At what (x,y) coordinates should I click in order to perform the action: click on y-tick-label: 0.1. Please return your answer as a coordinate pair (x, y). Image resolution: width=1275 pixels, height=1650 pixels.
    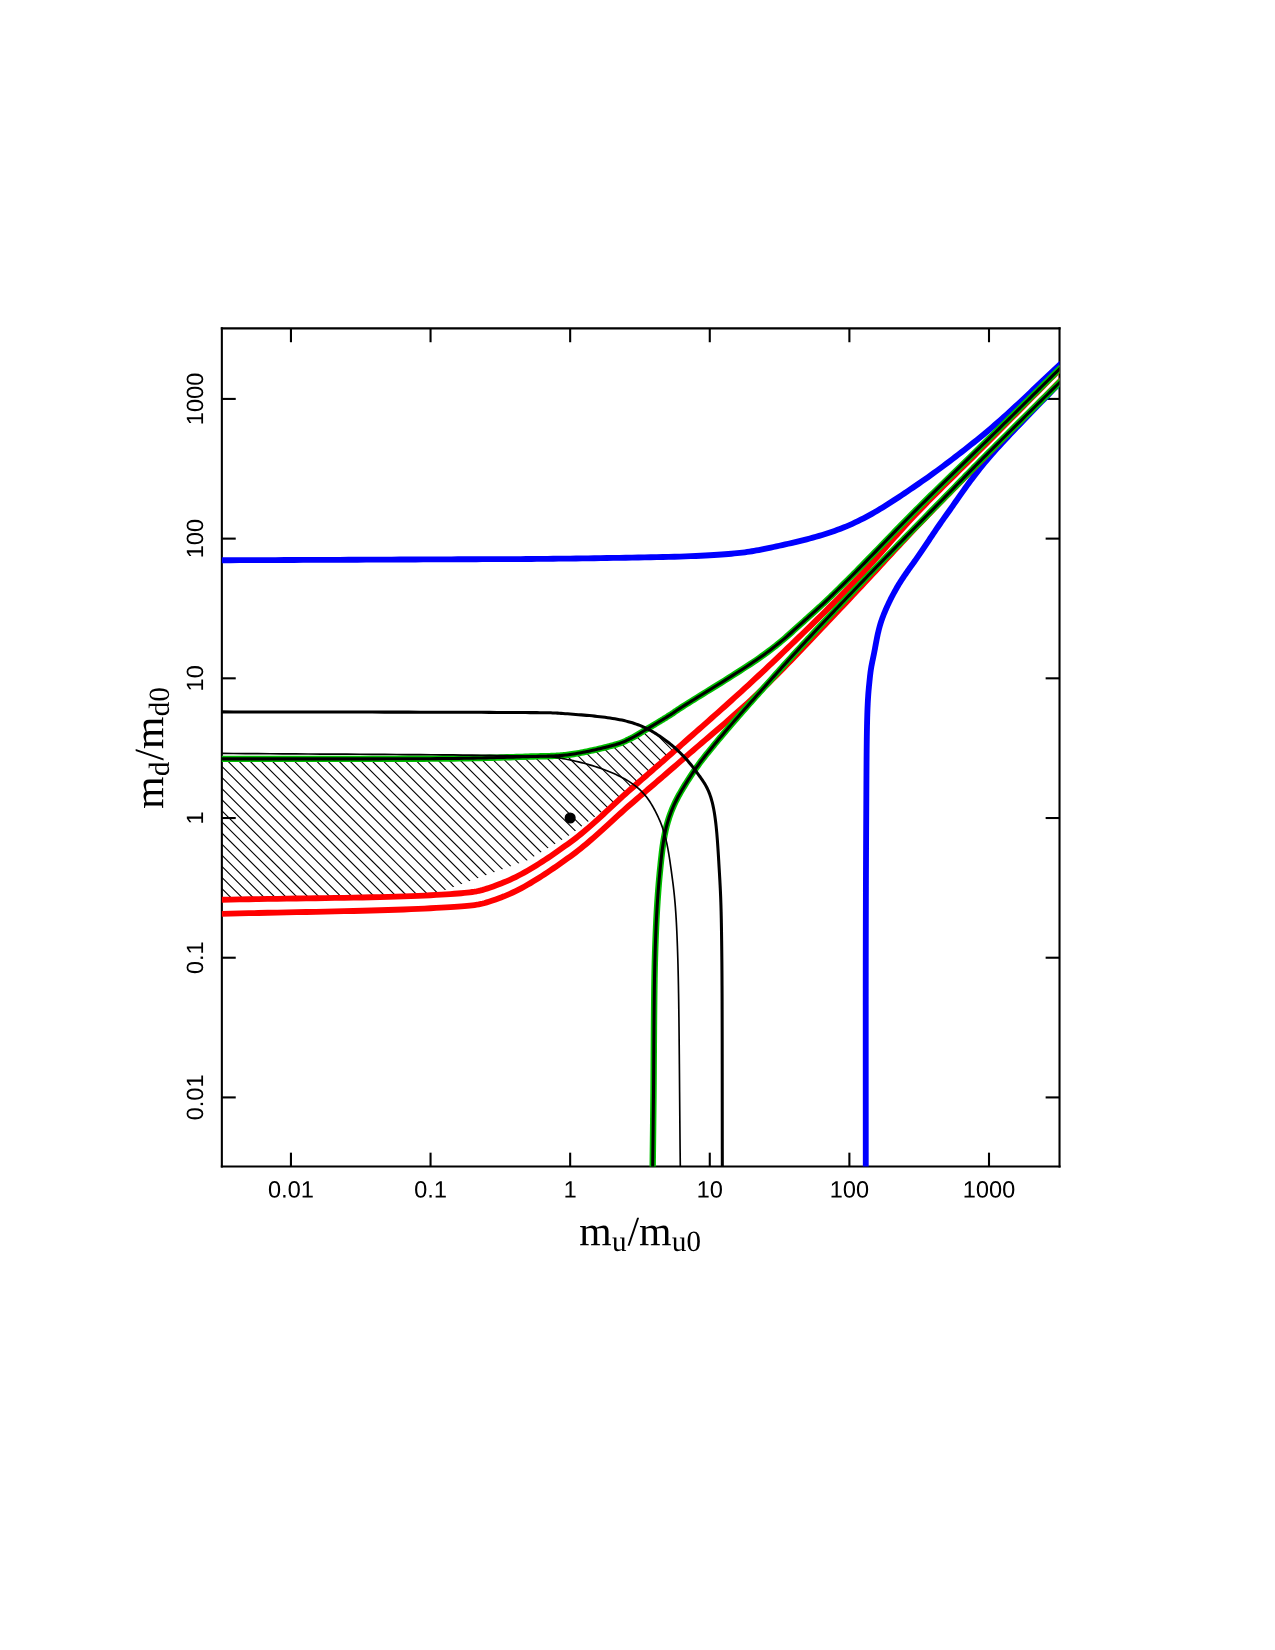
    Looking at the image, I should click on (195, 958).